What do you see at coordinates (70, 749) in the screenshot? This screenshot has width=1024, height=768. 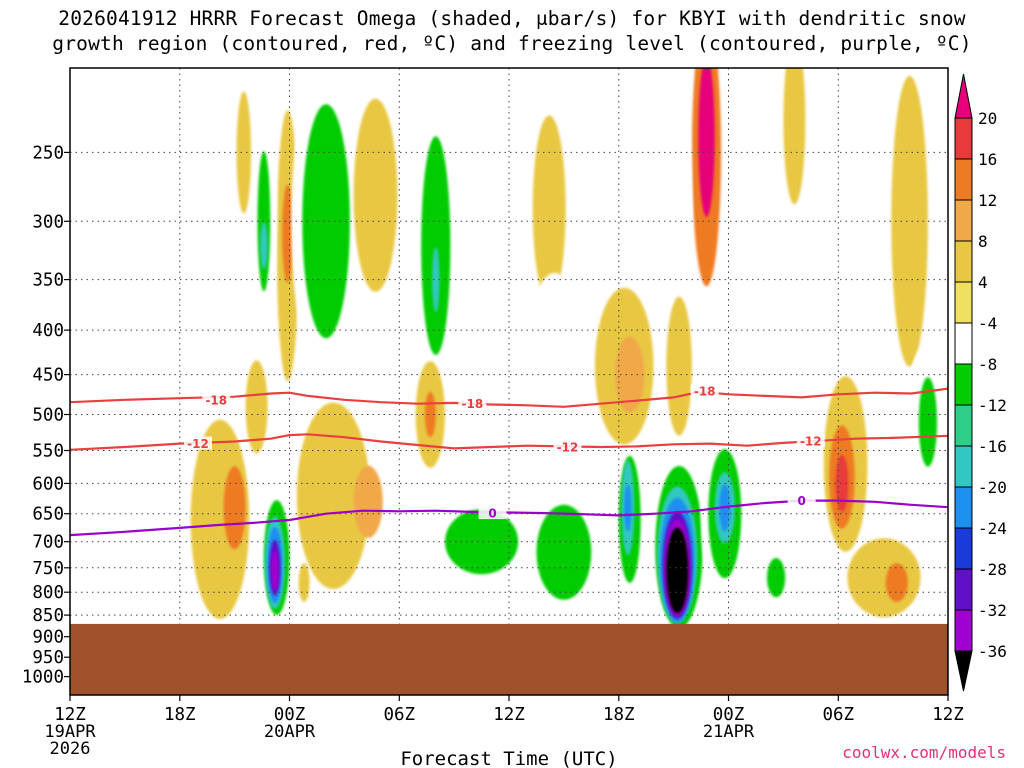 I see `x-tick-sublabel-0-1: 2026` at bounding box center [70, 749].